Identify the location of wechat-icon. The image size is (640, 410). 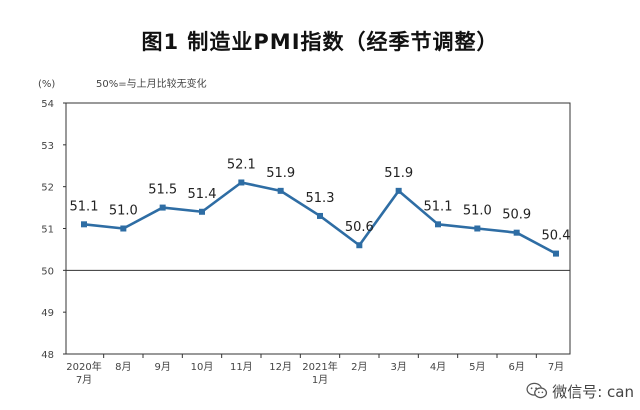
(537, 390).